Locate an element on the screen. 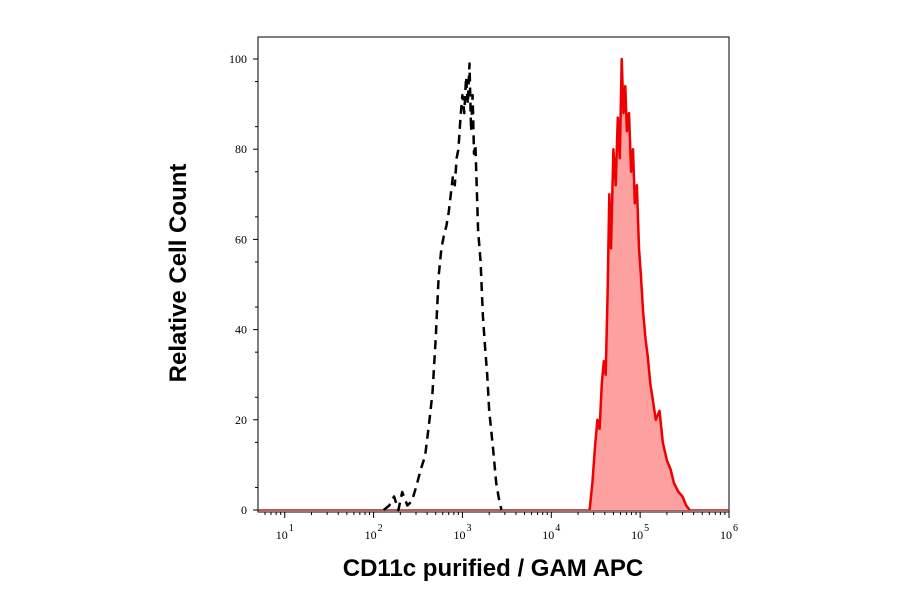 This screenshot has width=900, height=594. x-tick-exponent: 6 is located at coordinates (735, 528).